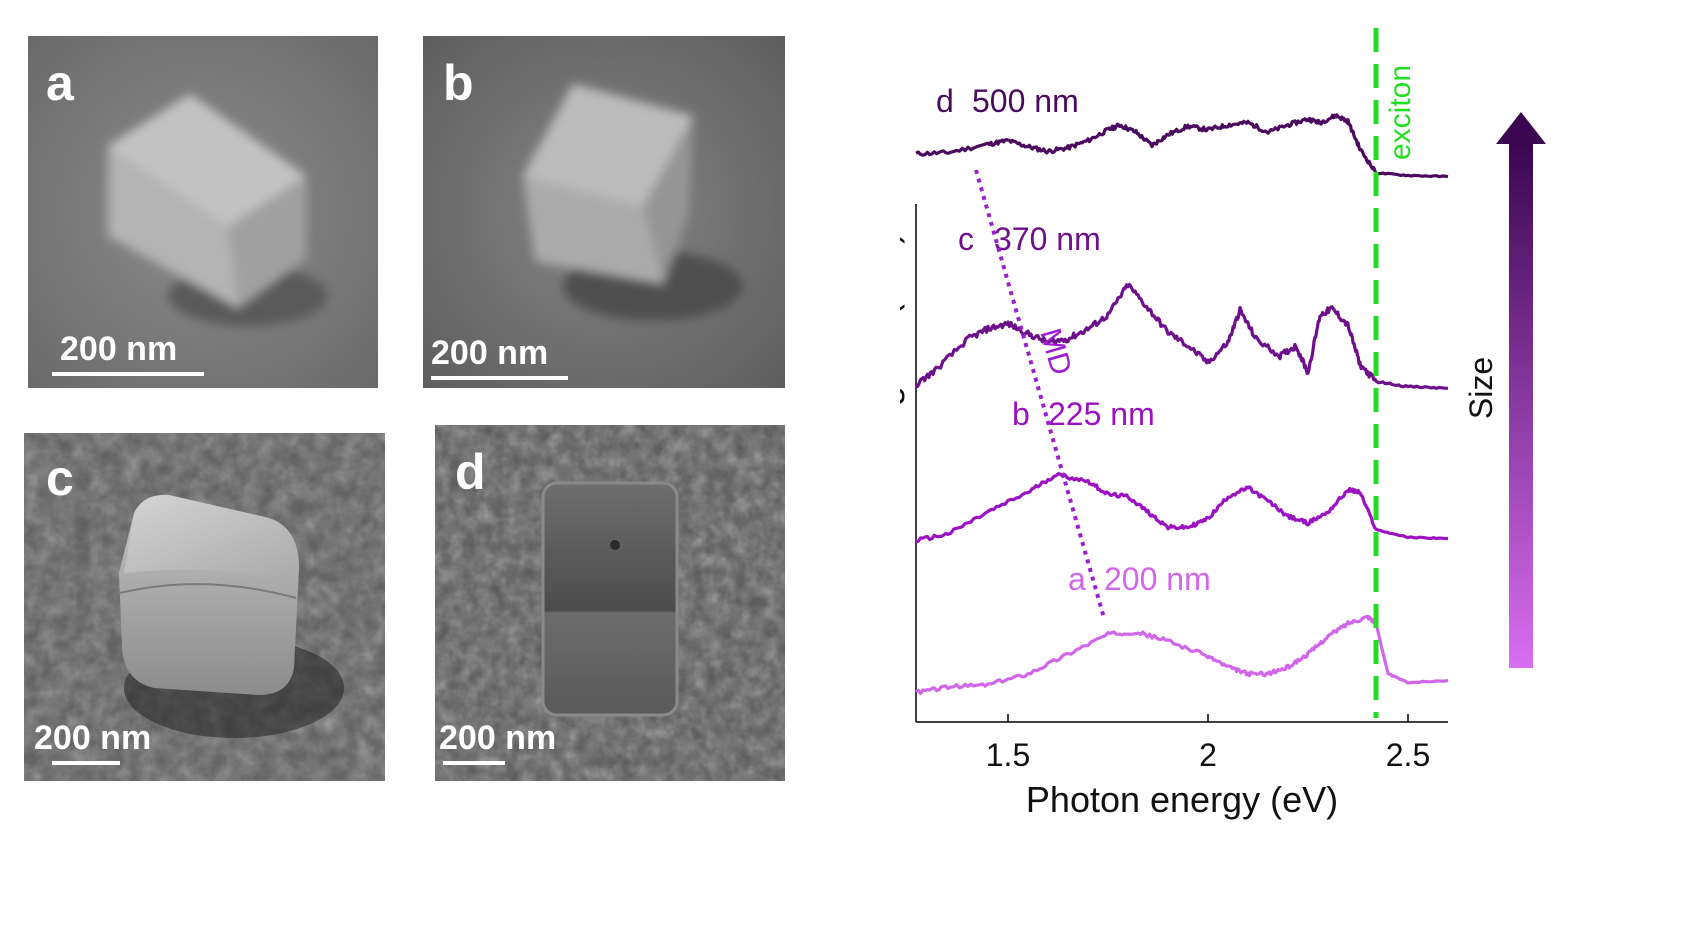 The height and width of the screenshot is (932, 1704). What do you see at coordinates (1182, 146) in the screenshot?
I see `spectrum-line-d` at bounding box center [1182, 146].